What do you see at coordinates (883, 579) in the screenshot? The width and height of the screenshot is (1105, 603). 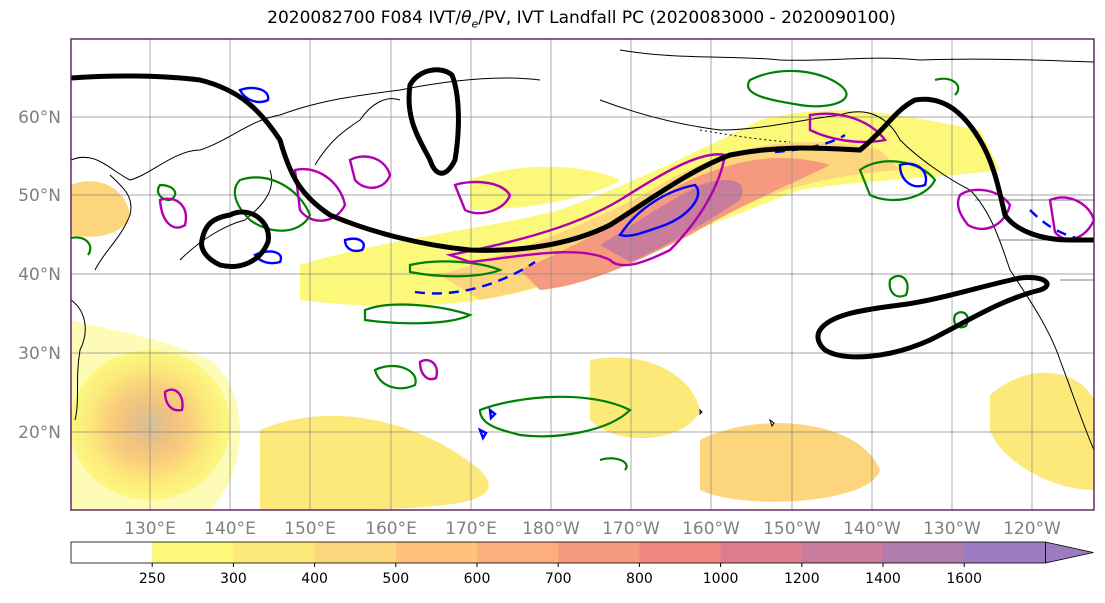 I see `colorbar-tick-label: 1400` at bounding box center [883, 579].